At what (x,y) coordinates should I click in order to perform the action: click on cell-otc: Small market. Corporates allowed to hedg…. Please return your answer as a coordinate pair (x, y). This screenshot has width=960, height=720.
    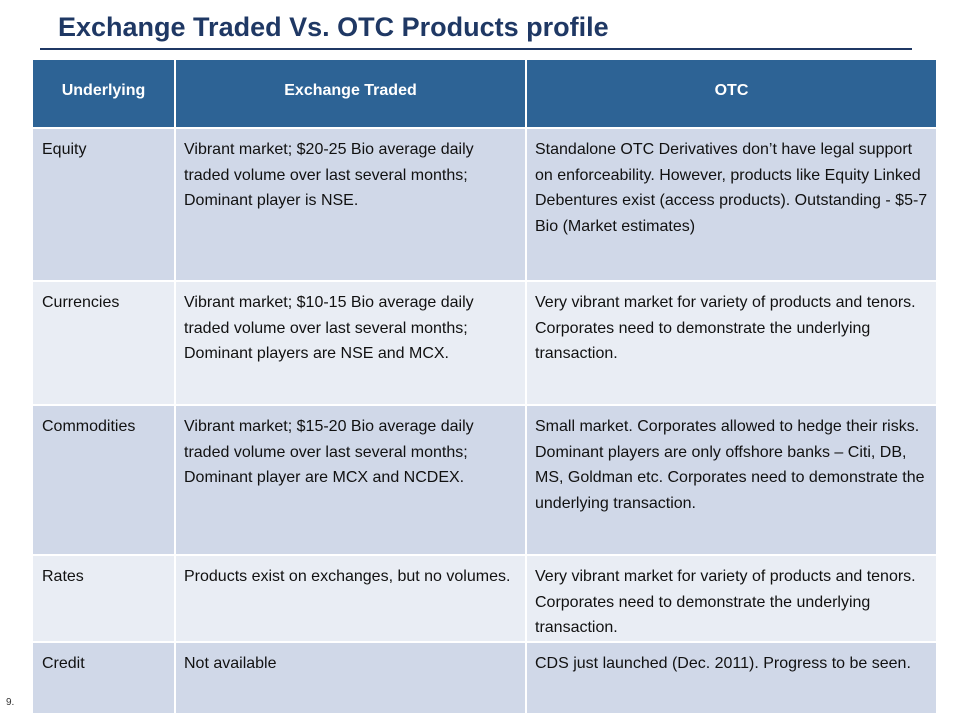
    Looking at the image, I should click on (731, 480).